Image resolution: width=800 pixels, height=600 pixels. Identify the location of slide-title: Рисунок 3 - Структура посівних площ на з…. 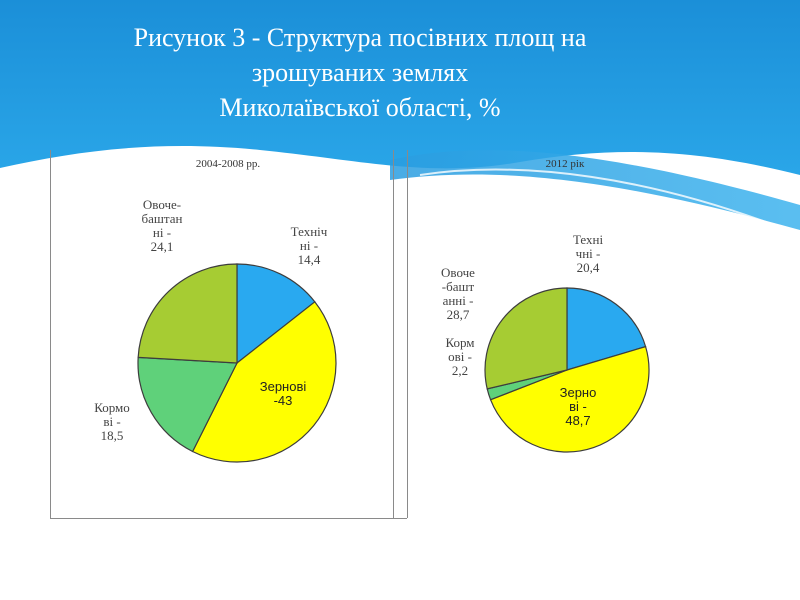
(360, 72).